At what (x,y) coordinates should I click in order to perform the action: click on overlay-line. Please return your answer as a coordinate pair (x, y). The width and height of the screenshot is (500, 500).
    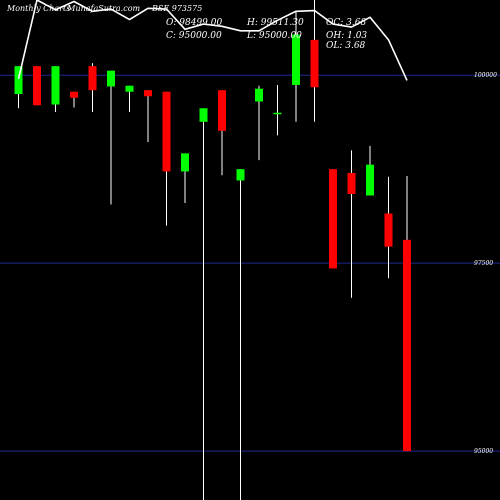
    Looking at the image, I should click on (212, 40).